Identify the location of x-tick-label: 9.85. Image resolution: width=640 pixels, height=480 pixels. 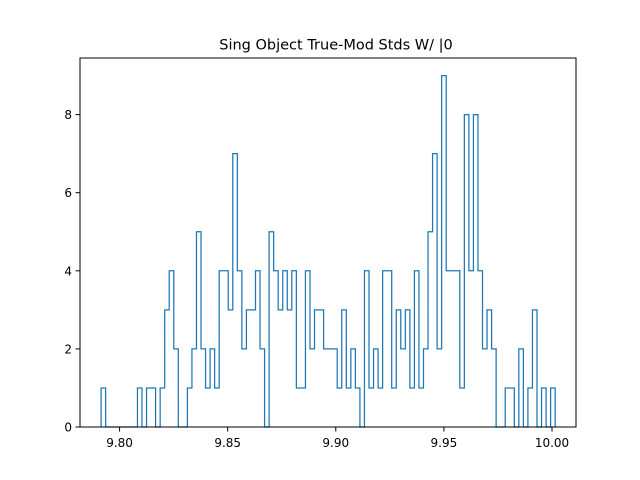
(227, 443).